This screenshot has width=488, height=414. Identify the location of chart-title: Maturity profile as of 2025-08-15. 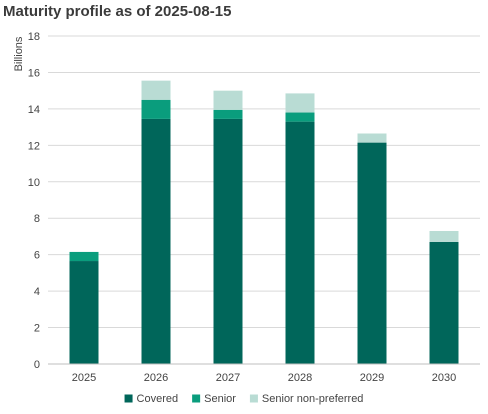
(117, 11).